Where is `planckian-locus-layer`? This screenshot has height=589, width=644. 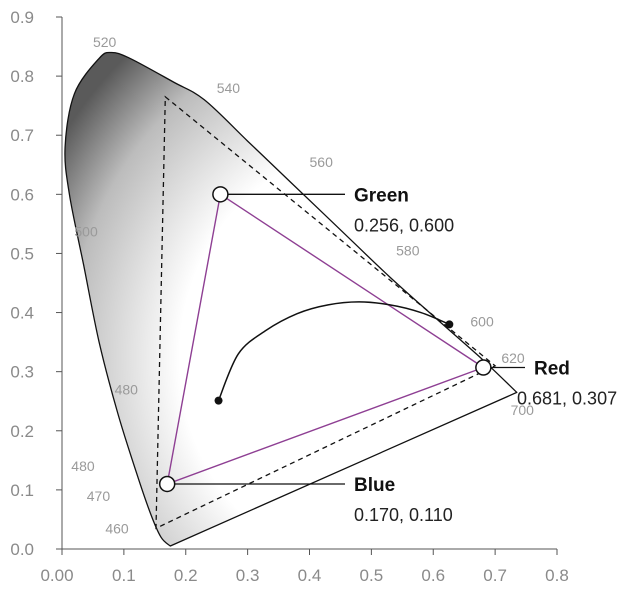 planckian-locus-layer is located at coordinates (334, 353).